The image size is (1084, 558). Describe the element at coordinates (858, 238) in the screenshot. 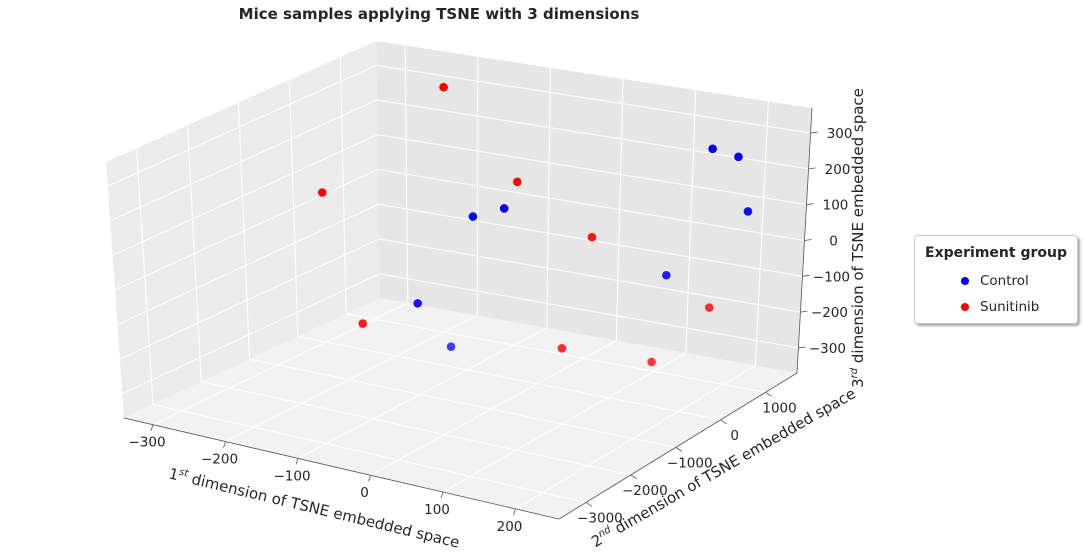

I see `z-axis-title: 3rd dimension of TSNE embedded space` at that location.